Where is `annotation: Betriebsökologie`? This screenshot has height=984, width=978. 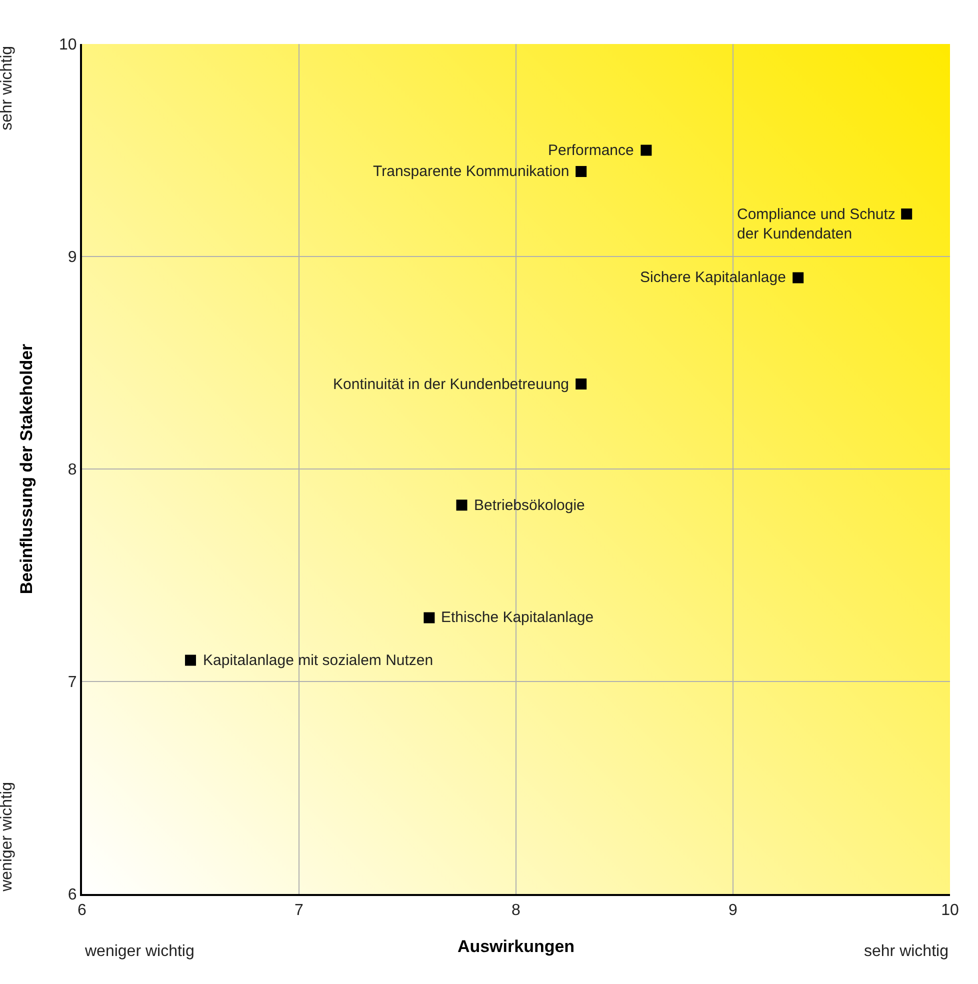 annotation: Betriebsökologie is located at coordinates (529, 505).